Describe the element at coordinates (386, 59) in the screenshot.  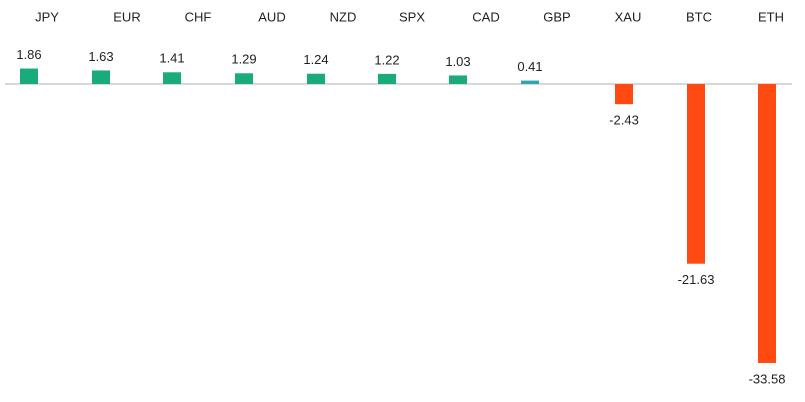
I see `value-label: 1.22` at that location.